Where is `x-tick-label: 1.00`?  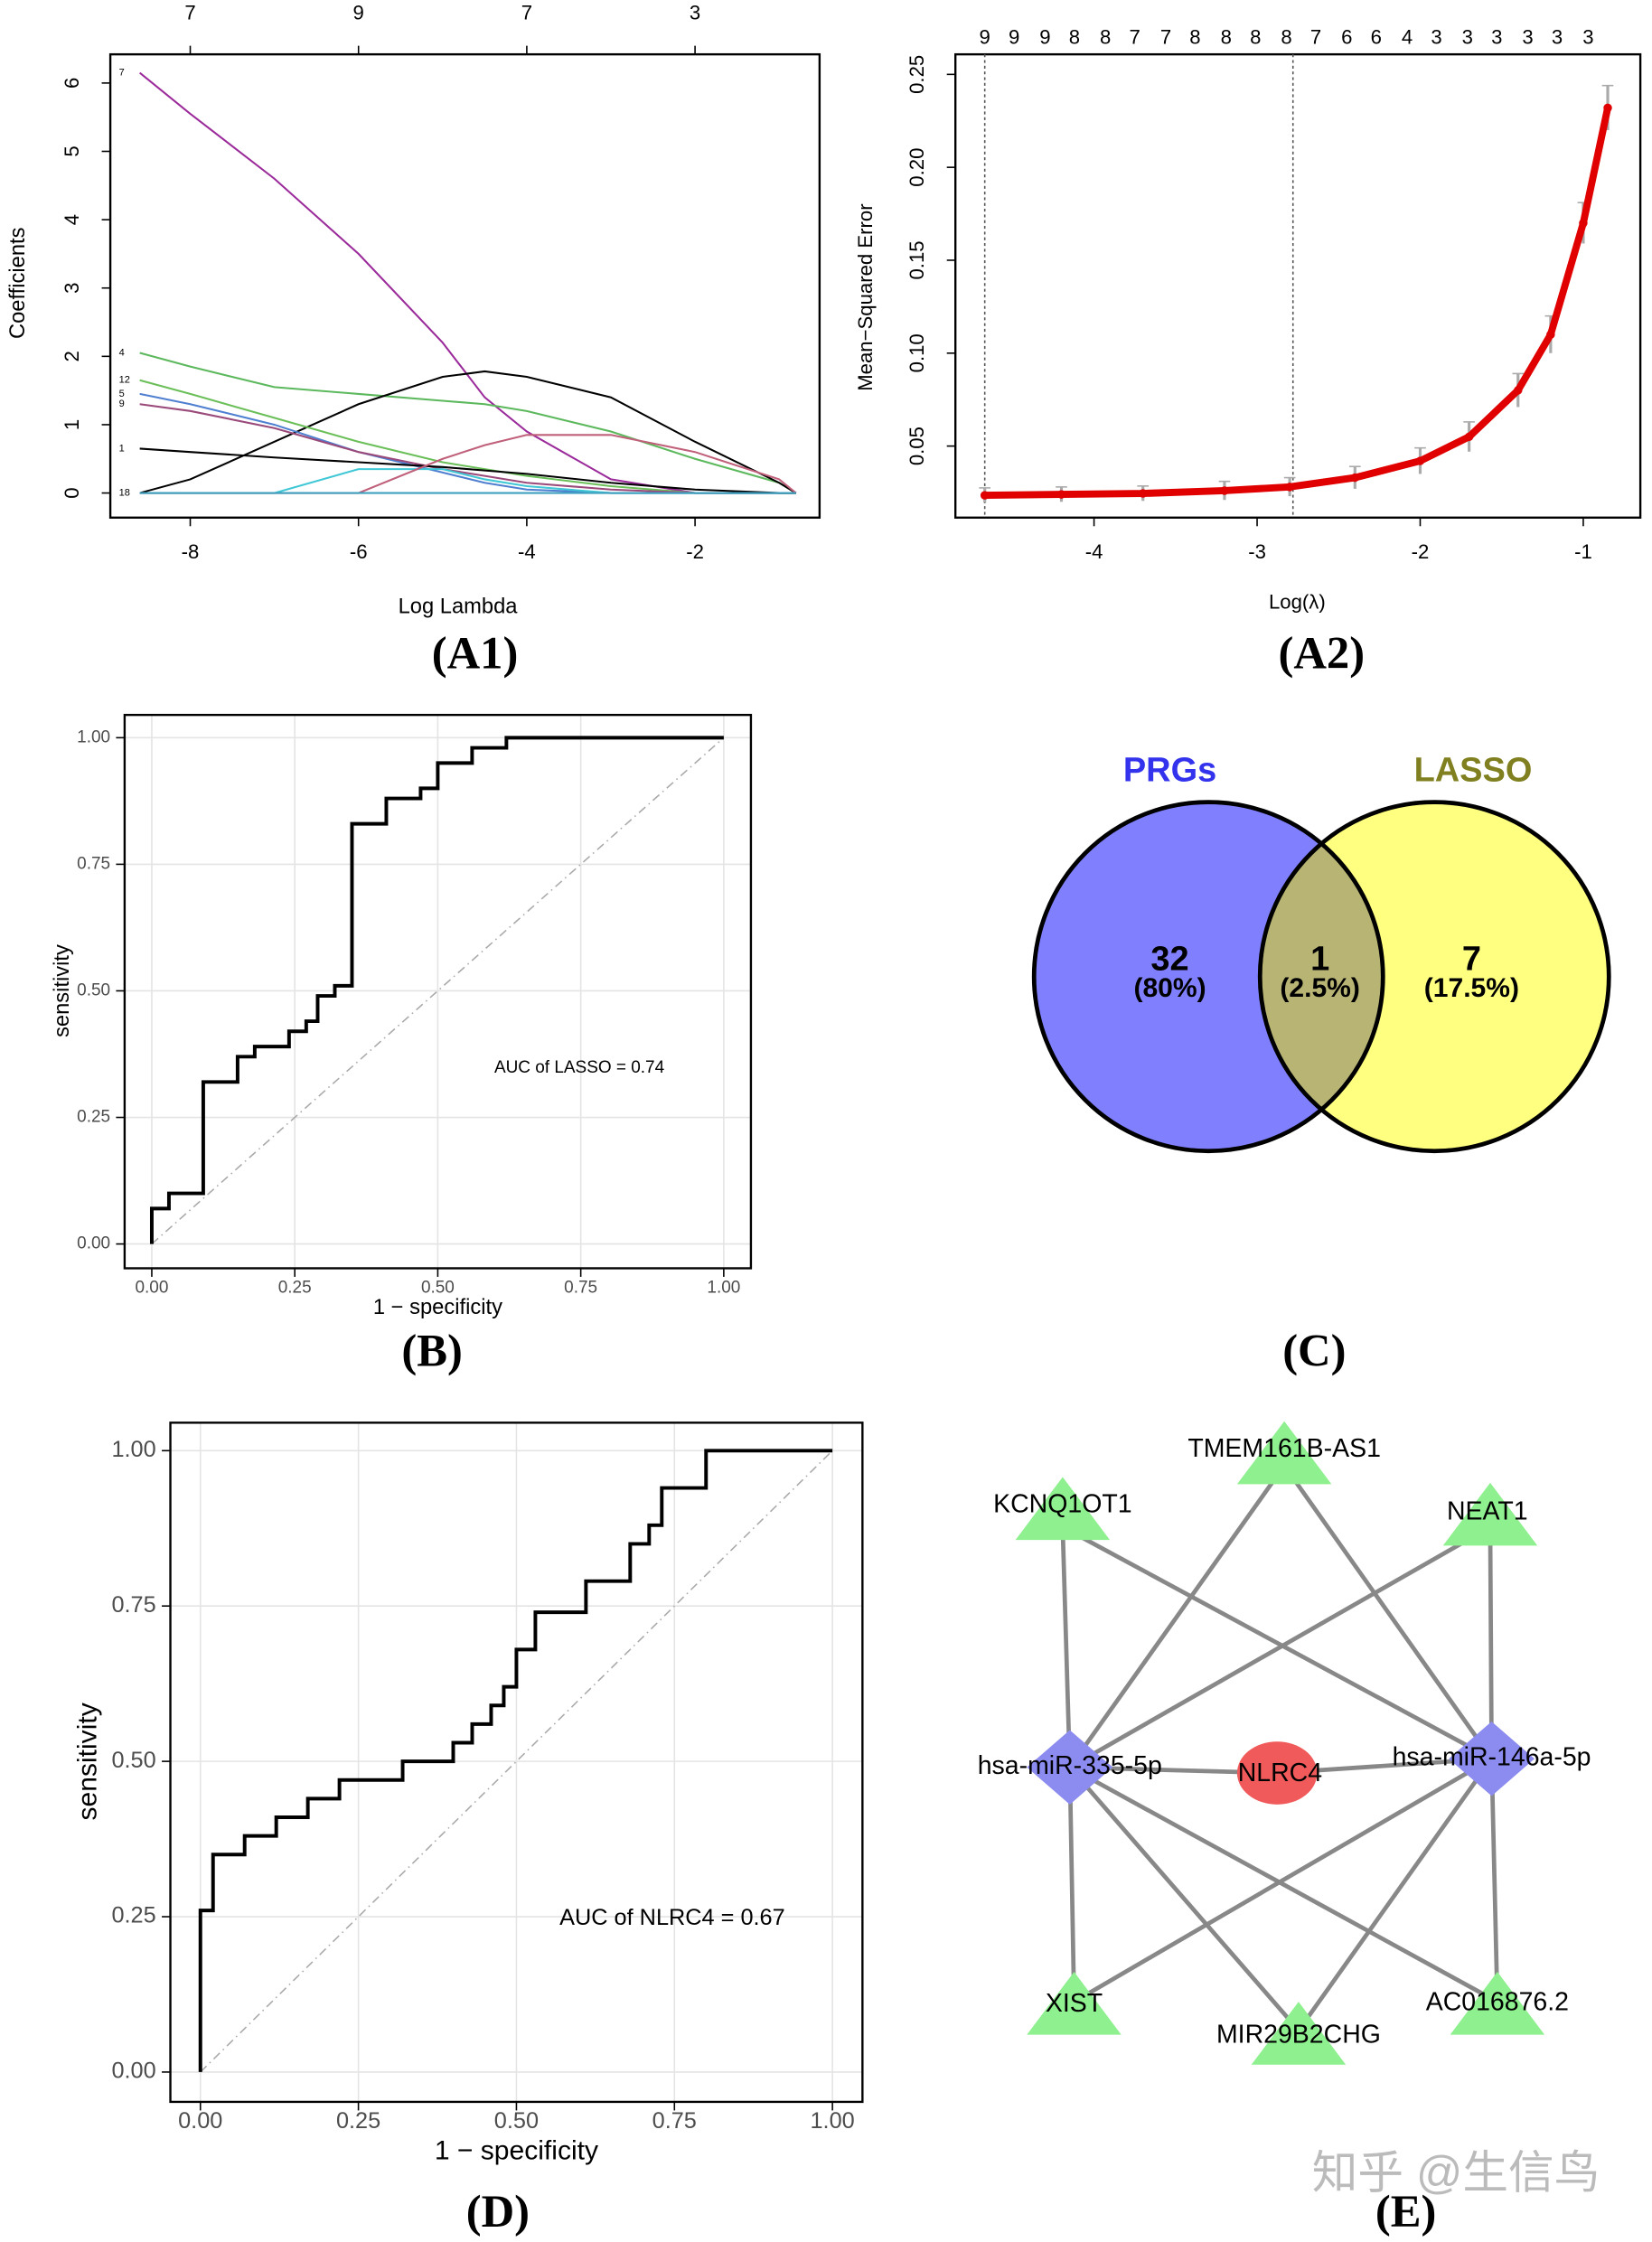 x-tick-label: 1.00 is located at coordinates (723, 1288).